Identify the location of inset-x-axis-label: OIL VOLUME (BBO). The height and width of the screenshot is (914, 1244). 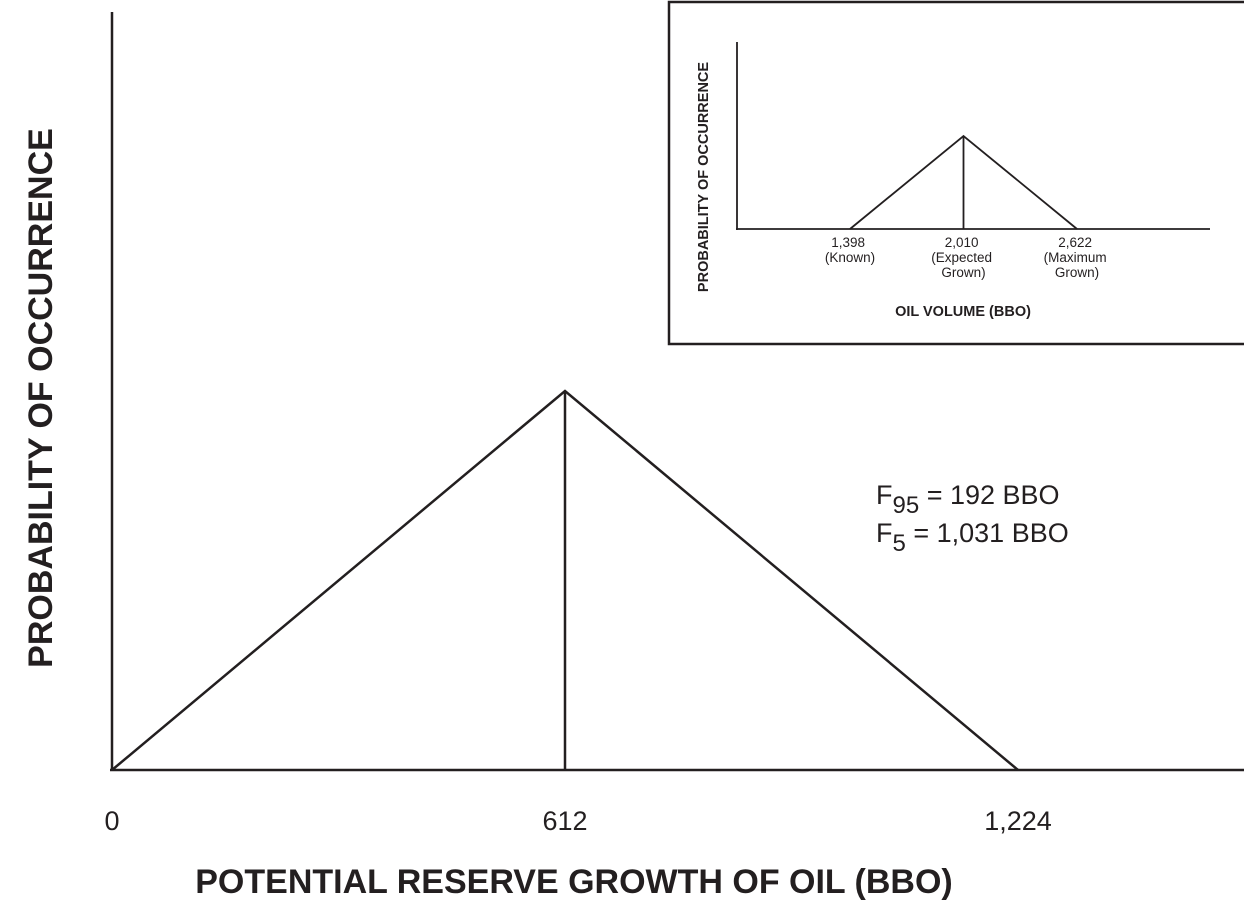
(963, 312).